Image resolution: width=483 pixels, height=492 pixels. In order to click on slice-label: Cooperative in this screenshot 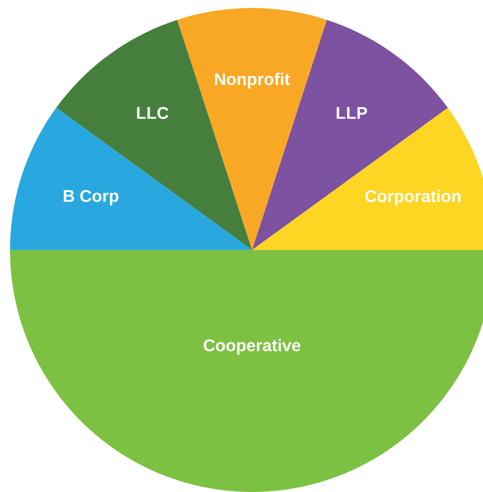, I will do `click(252, 346)`.